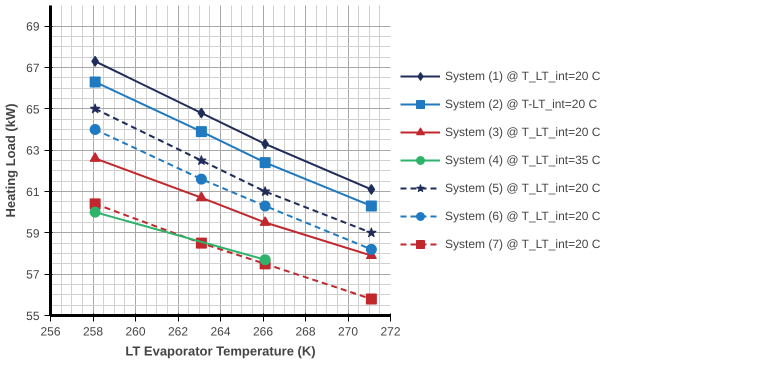  I want to click on y-axis-title: Heating Load (kW), so click(10, 160).